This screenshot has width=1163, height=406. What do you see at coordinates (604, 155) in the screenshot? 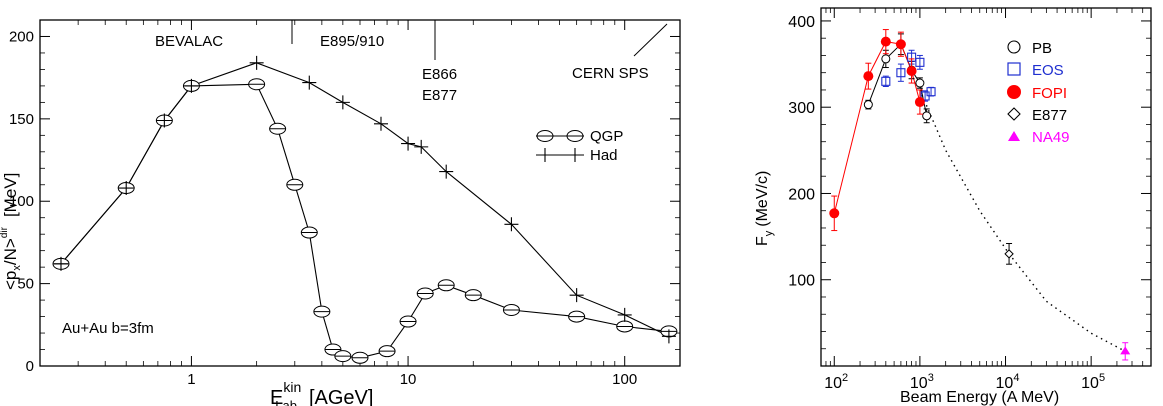
I see `legend-had-label: Had` at bounding box center [604, 155].